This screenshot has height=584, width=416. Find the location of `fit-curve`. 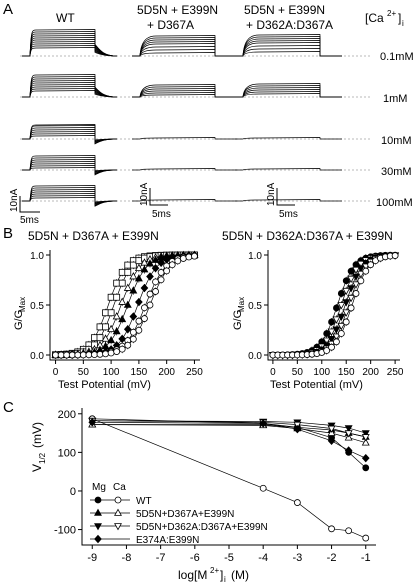

fit-curve is located at coordinates (333, 305).